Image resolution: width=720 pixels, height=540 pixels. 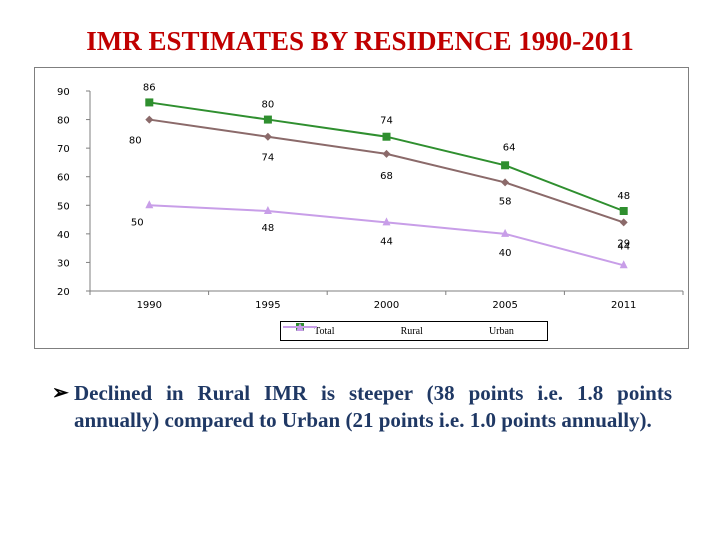 I want to click on chart-legend: Total Rural Urban, so click(x=414, y=331).